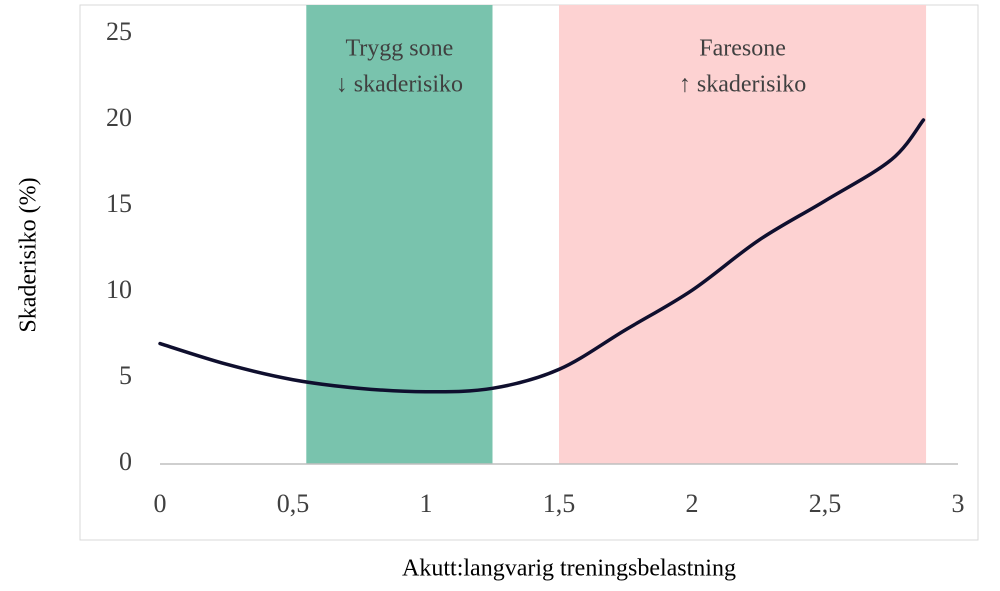 The image size is (1000, 591). Describe the element at coordinates (119, 203) in the screenshot. I see `y-tick-label: 15` at that location.